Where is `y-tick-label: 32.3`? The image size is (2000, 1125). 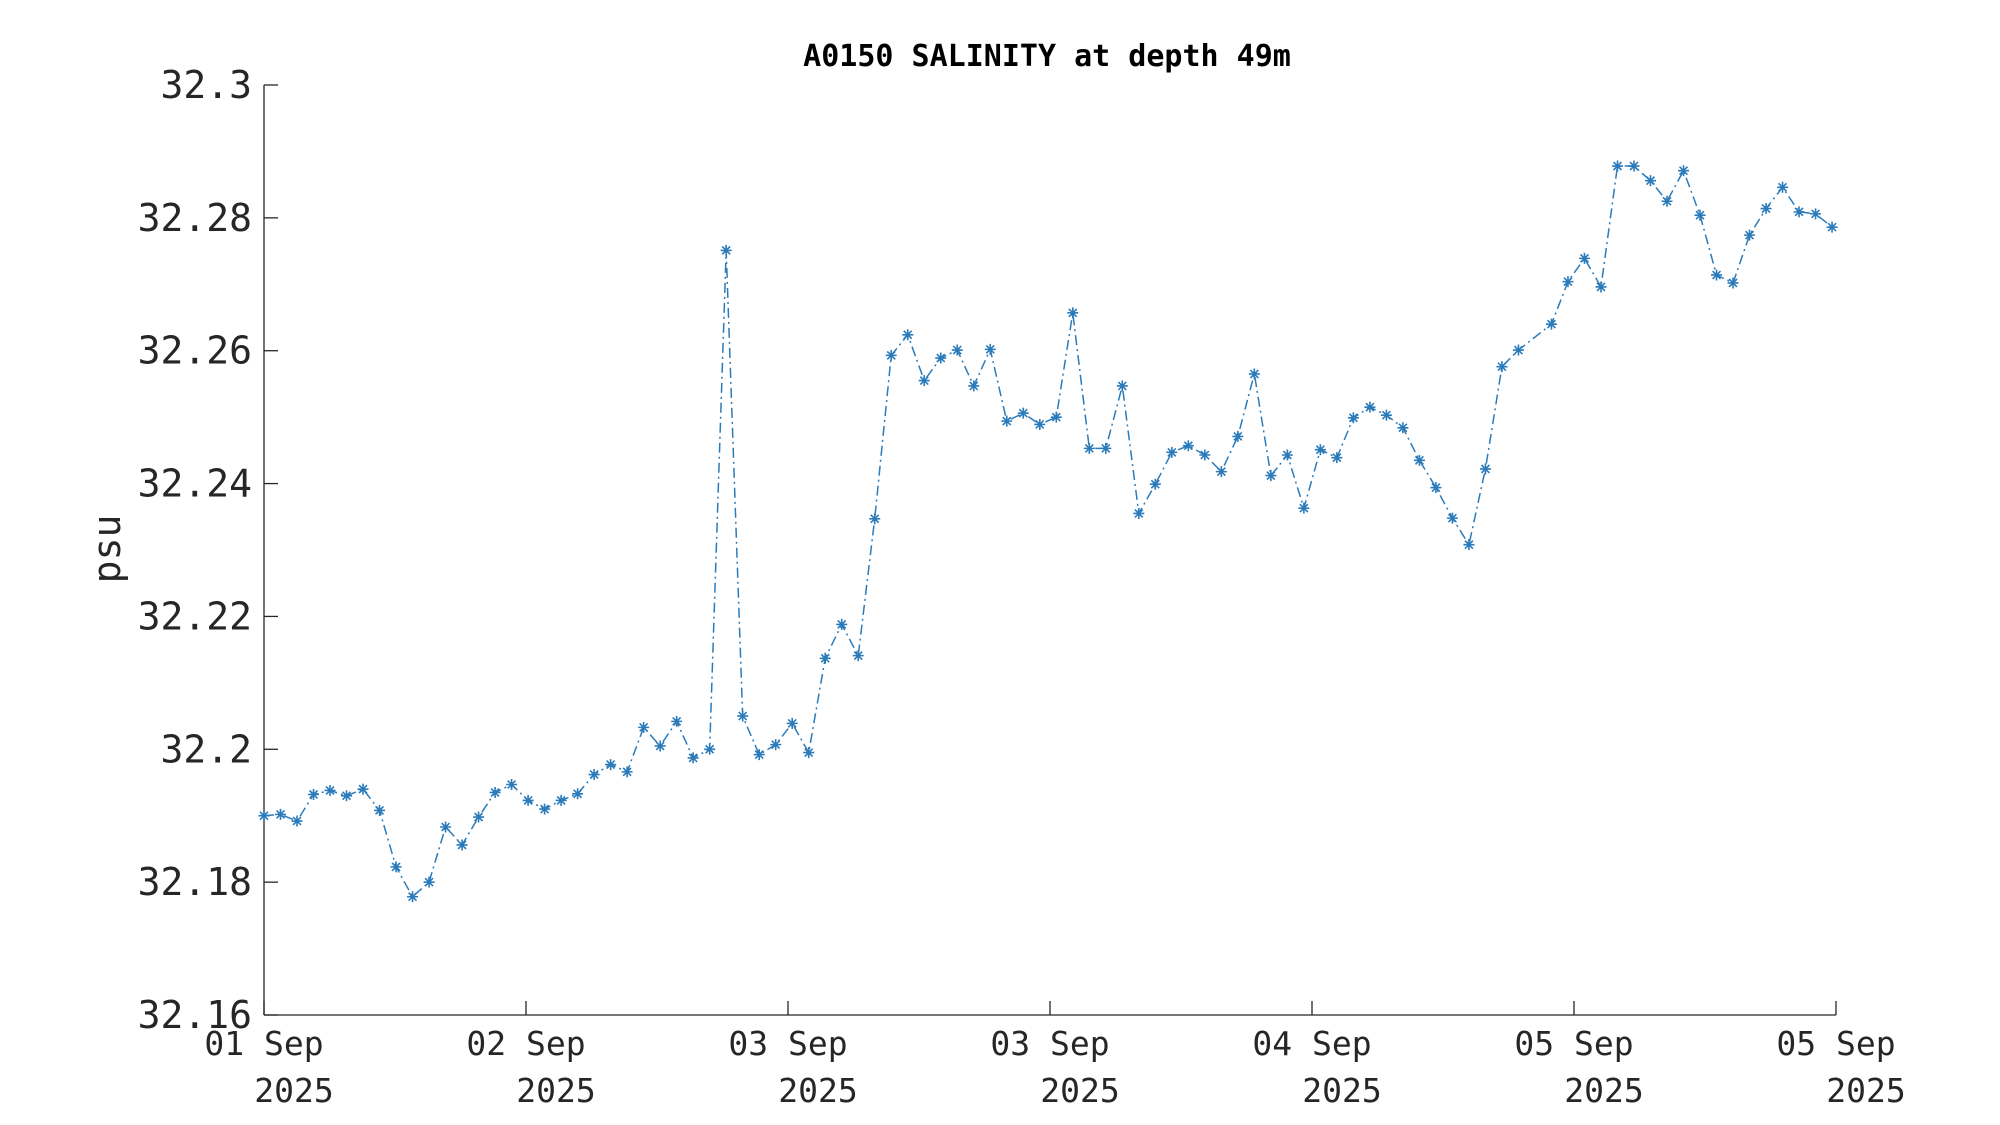 y-tick-label: 32.3 is located at coordinates (206, 85).